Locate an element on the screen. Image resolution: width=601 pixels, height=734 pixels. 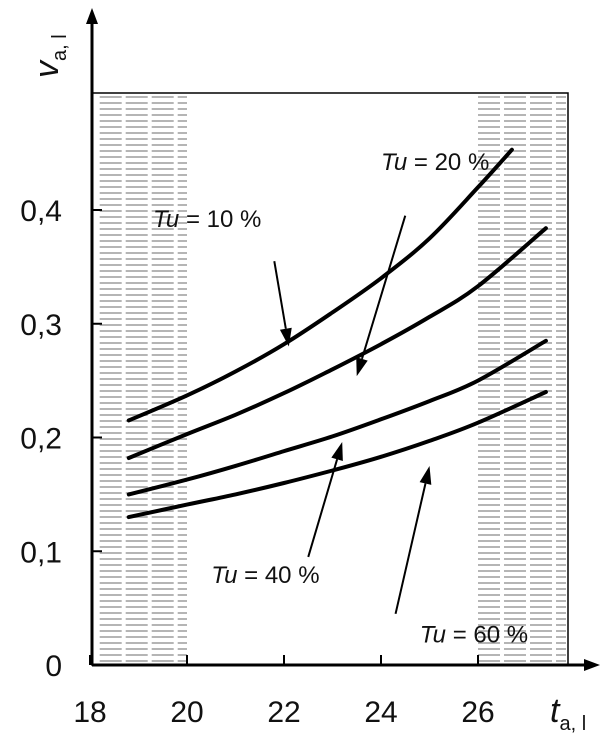
y-axis-title: va, l is located at coordinates (49, 56).